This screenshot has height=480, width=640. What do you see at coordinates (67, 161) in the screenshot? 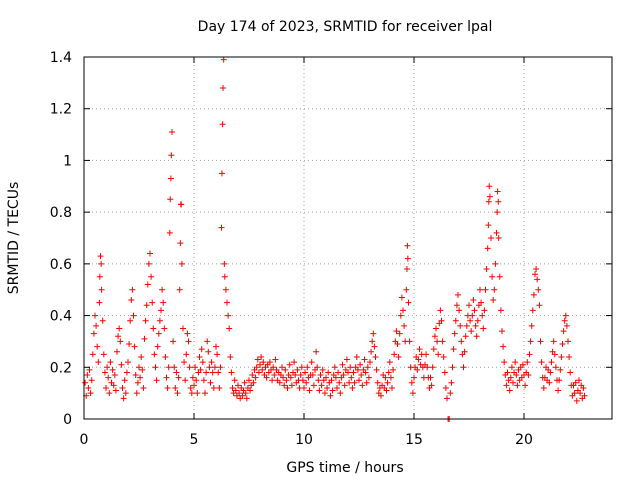
I see `y-tick-label: 1` at bounding box center [67, 161].